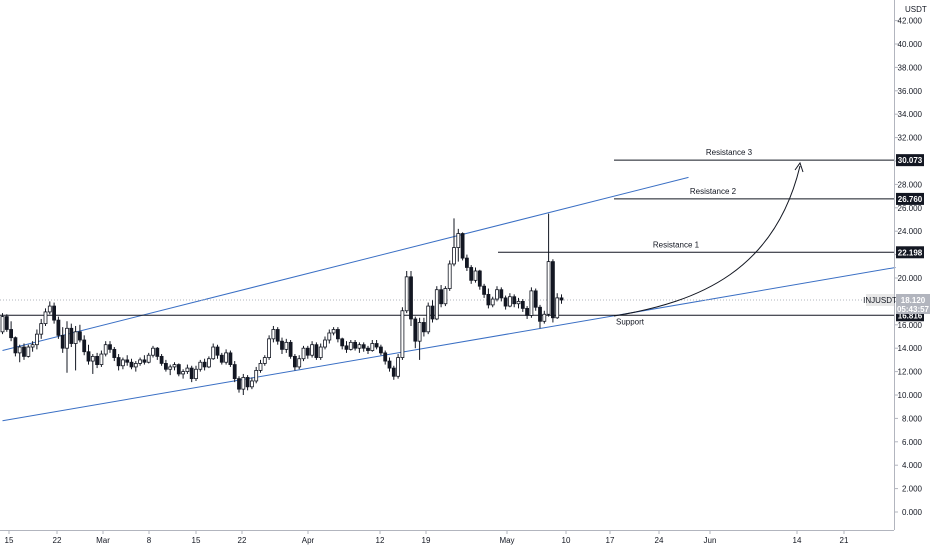 The image size is (932, 550). I want to click on level-price-label-0: 30.073, so click(910, 160).